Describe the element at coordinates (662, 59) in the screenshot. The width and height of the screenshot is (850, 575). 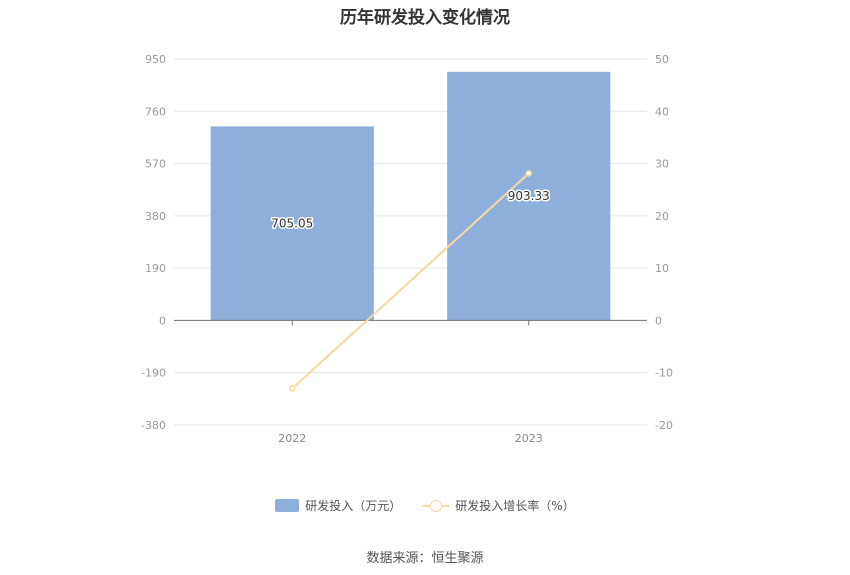
I see `y-right-tick-label: 50` at that location.